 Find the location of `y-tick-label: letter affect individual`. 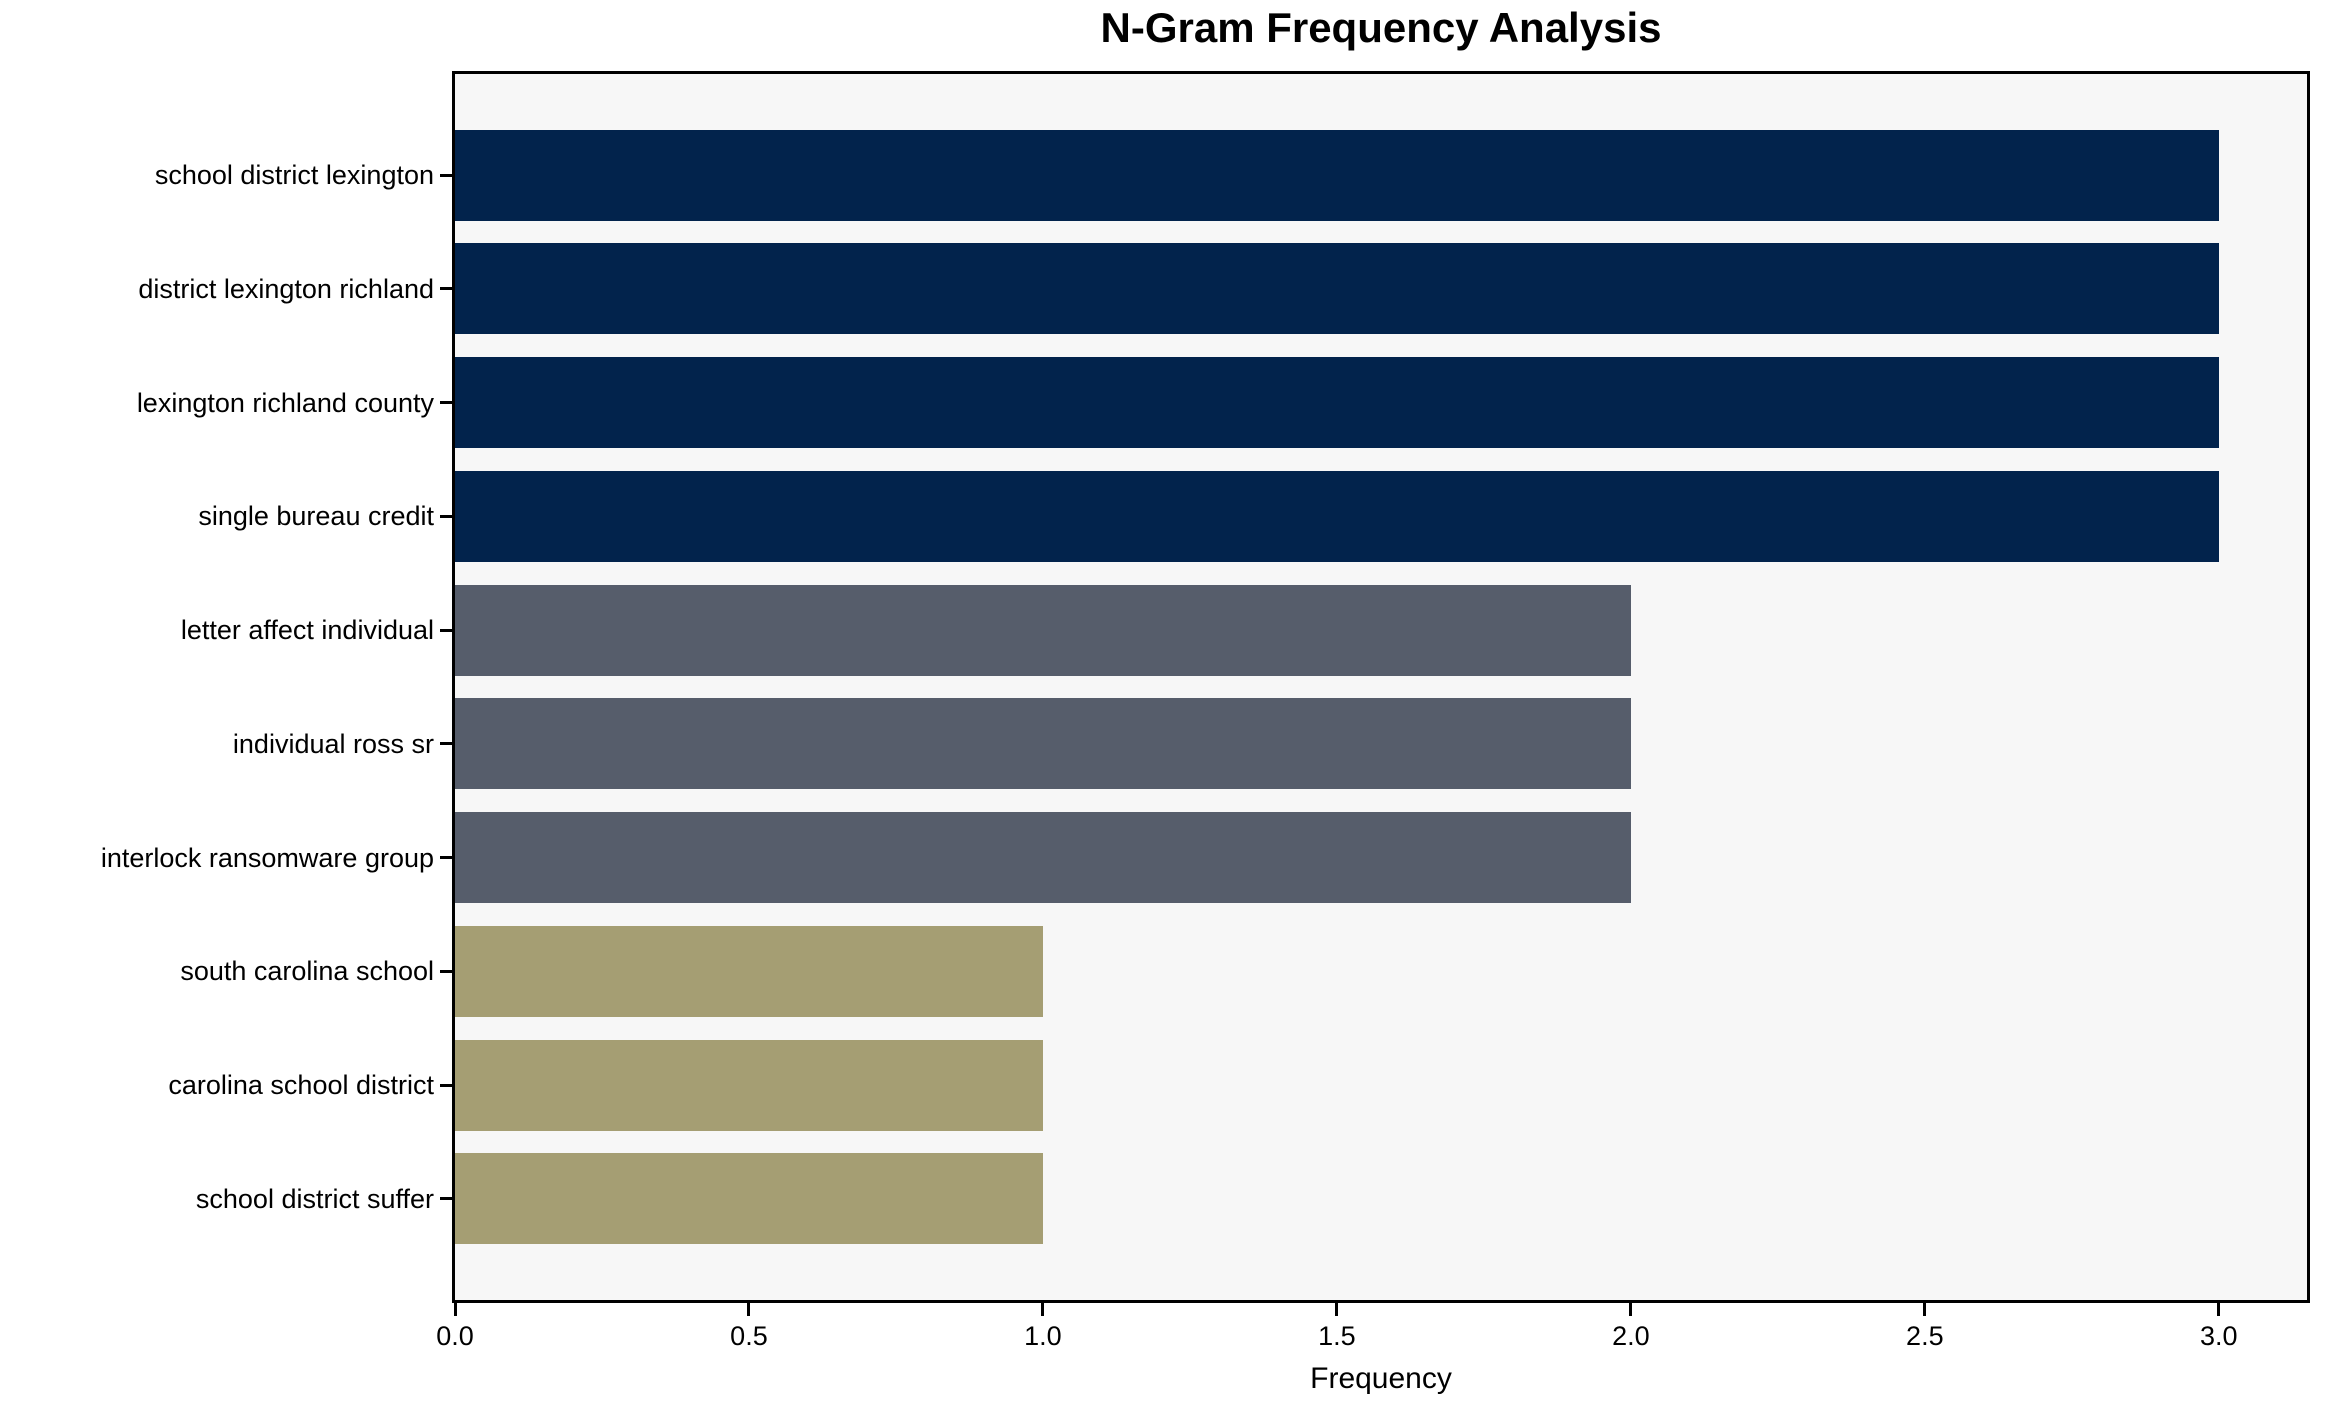

y-tick-label: letter affect individual is located at coordinates (307, 630).